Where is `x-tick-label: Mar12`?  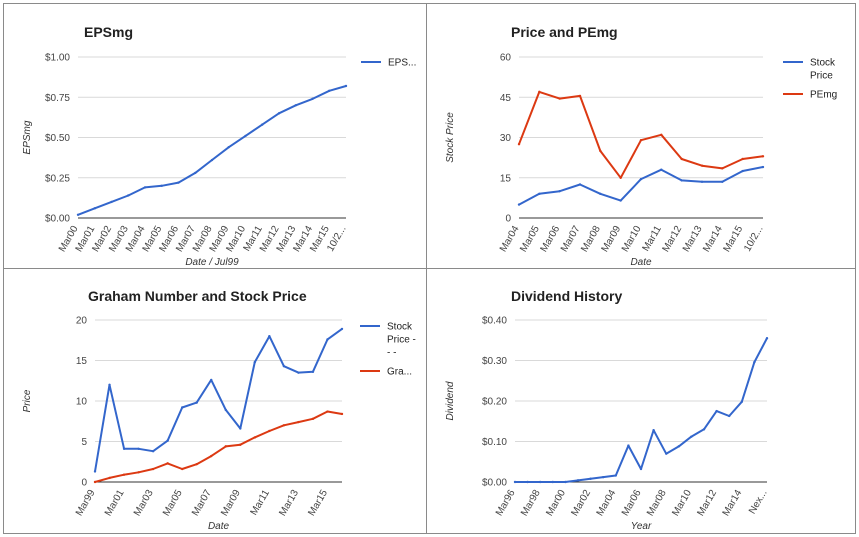
x-tick-label: Mar12 is located at coordinates (707, 503).